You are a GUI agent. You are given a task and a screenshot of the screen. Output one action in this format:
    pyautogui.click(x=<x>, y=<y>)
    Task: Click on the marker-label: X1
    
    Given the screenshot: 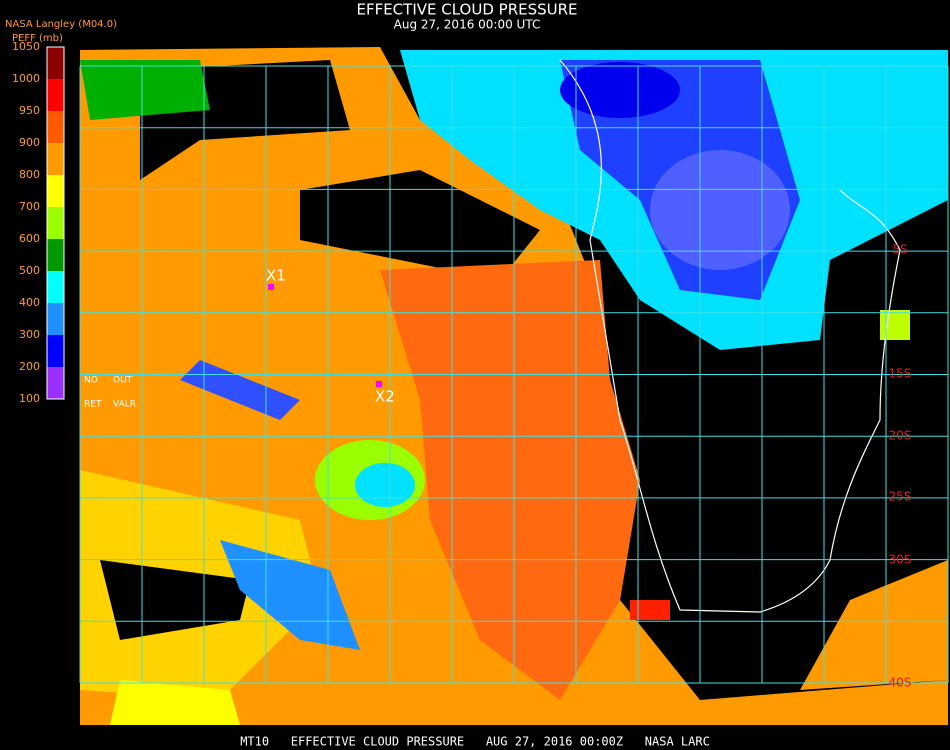 What is the action you would take?
    pyautogui.click(x=276, y=276)
    